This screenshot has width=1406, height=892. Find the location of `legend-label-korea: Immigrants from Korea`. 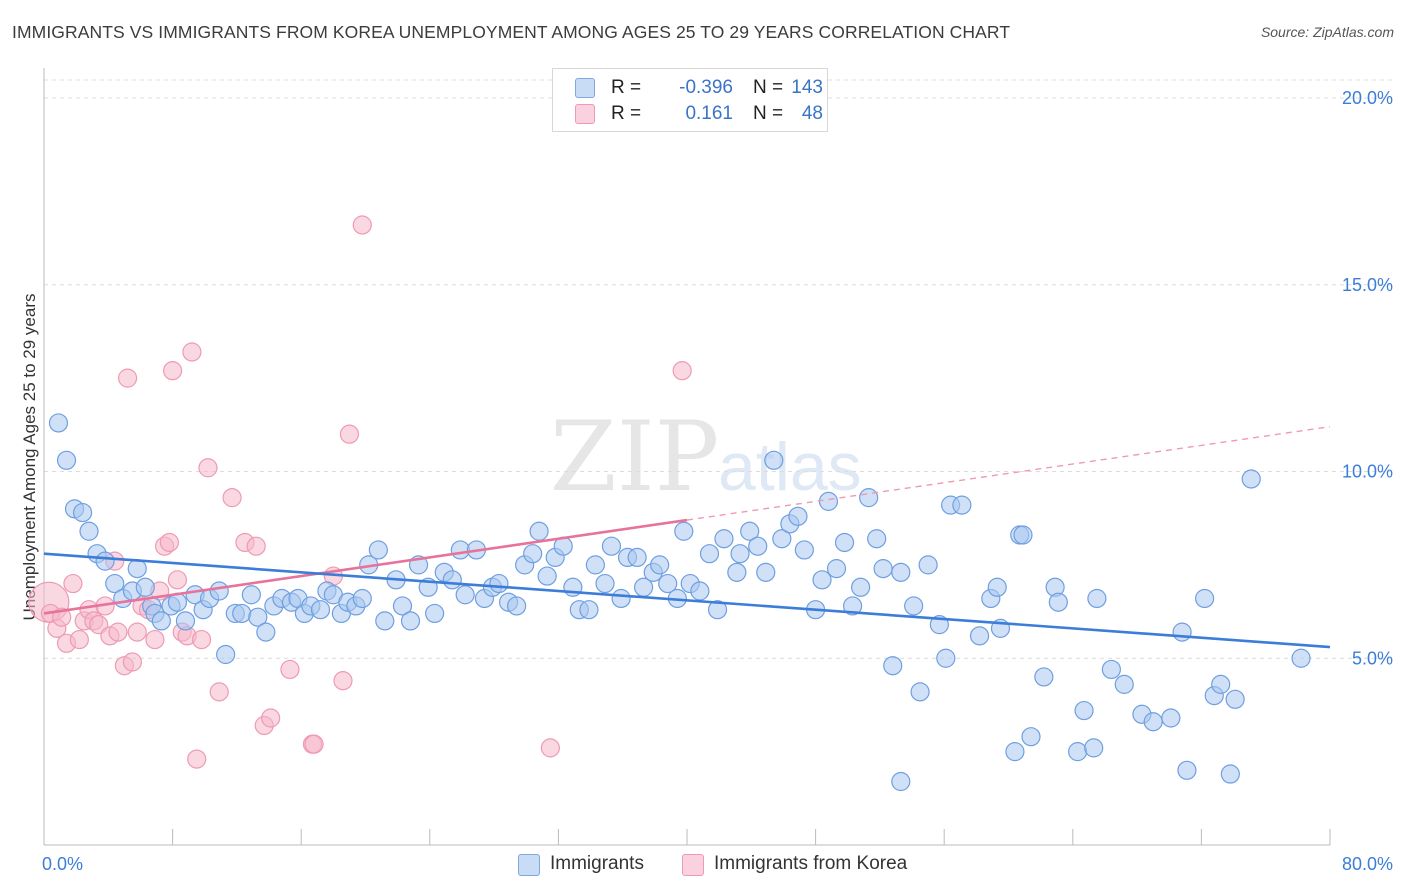

legend-label-korea: Immigrants from Korea is located at coordinates (811, 863).